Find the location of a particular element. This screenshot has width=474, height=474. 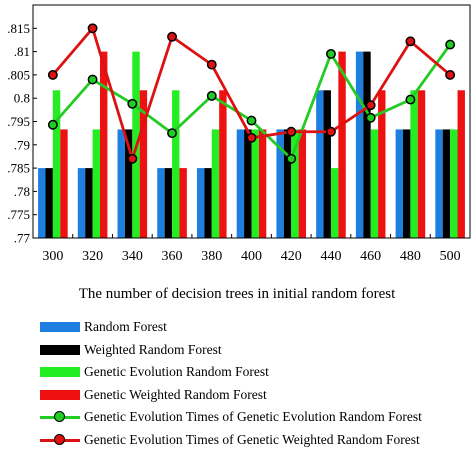

legend-swatch-genetic-weighted-rf is located at coordinates (60, 394).